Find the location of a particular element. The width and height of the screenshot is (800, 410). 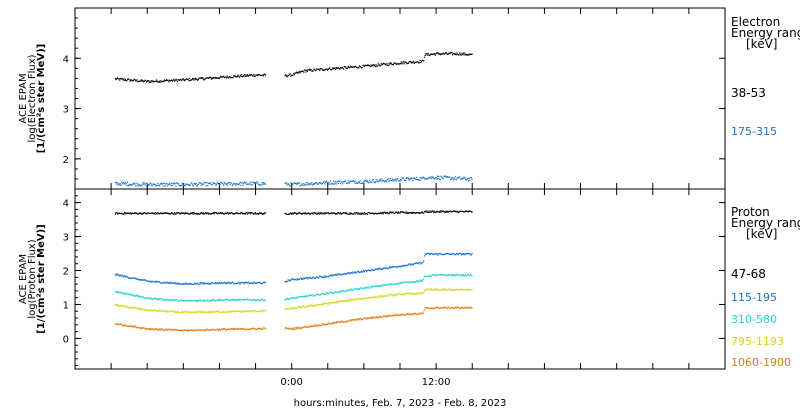

proton-ylabel-line: log(Proton Flux) is located at coordinates (32, 278).